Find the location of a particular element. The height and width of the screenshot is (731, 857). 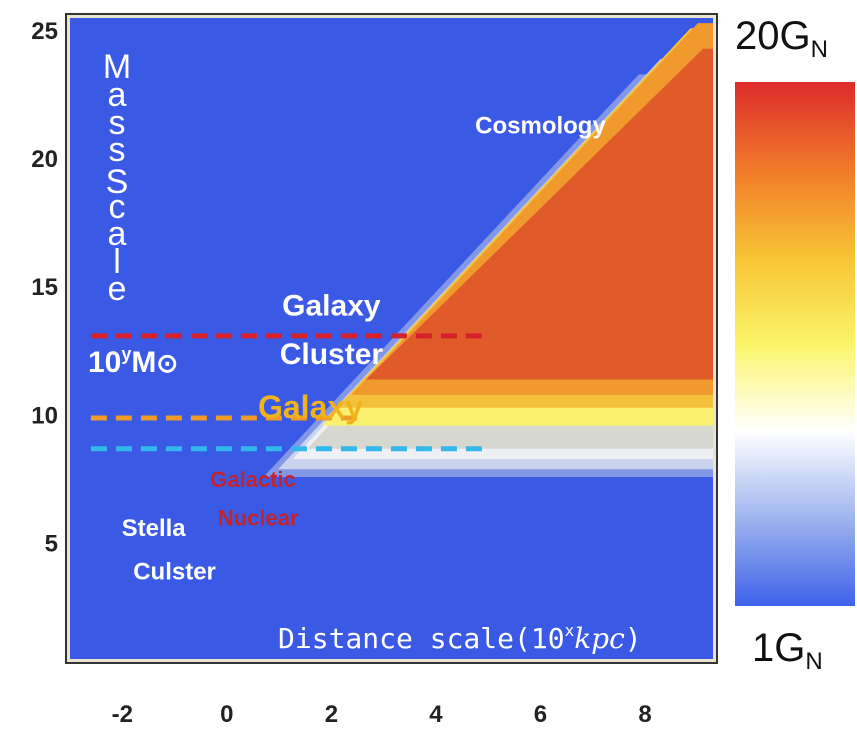

colorbar-min-sub: N is located at coordinates (814, 661).